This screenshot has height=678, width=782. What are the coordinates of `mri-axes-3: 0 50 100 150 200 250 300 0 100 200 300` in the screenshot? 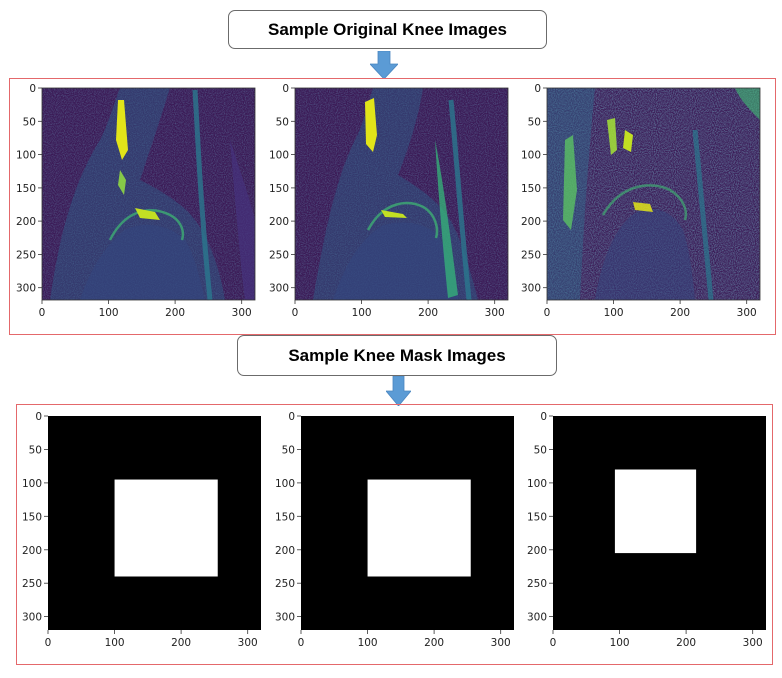 It's located at (641, 201).